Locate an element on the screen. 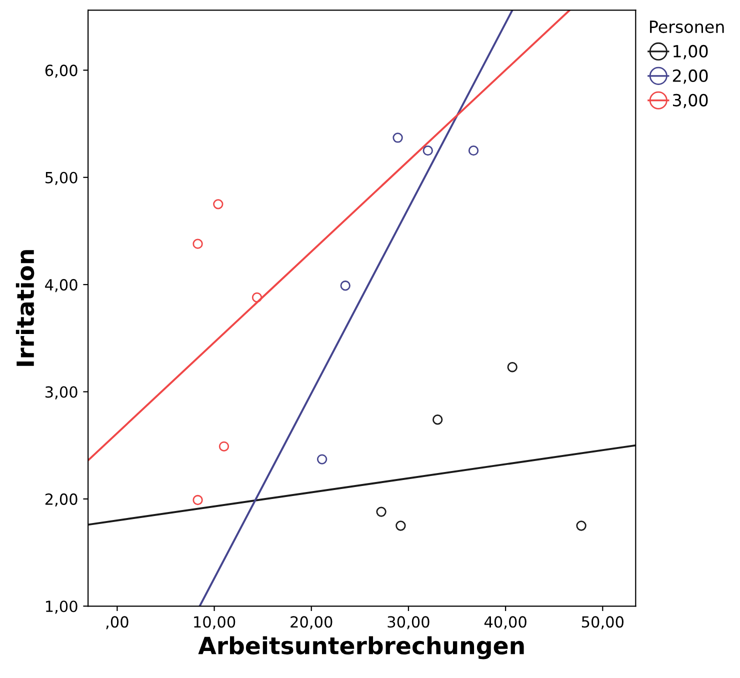 The height and width of the screenshot is (678, 740). legend-label: 1,00 is located at coordinates (691, 52).